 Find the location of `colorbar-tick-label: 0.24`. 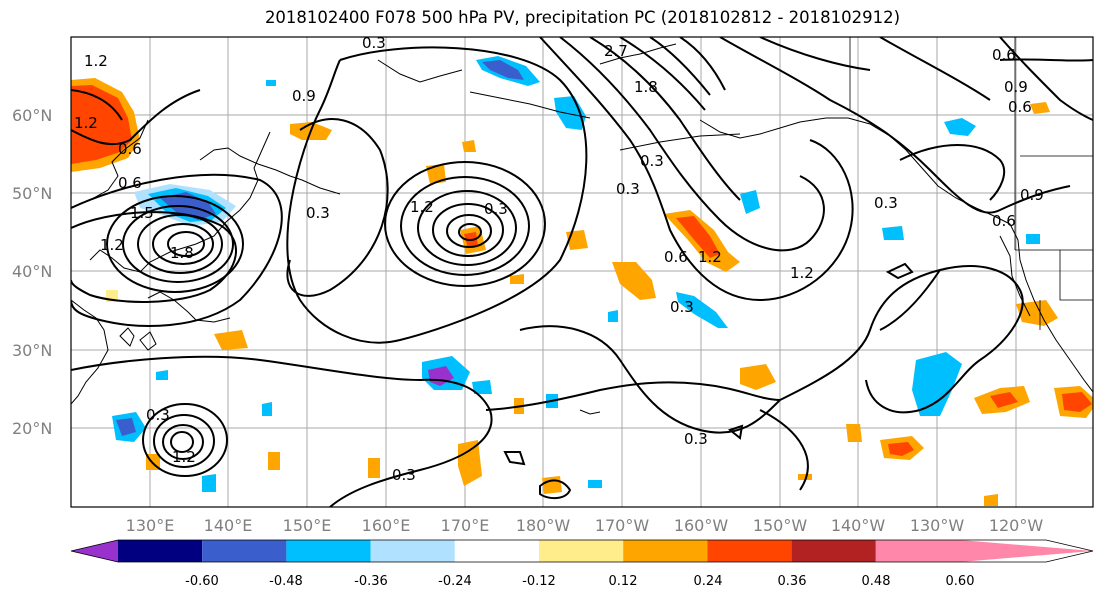

colorbar-tick-label: 0.24 is located at coordinates (708, 581).